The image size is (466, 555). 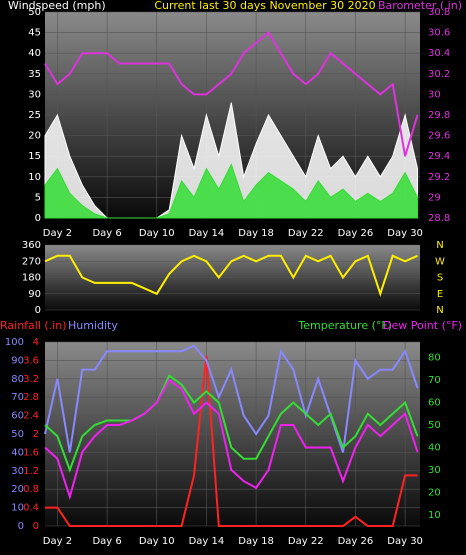 I want to click on y3-tick-label: 2.4, so click(x=31, y=416).